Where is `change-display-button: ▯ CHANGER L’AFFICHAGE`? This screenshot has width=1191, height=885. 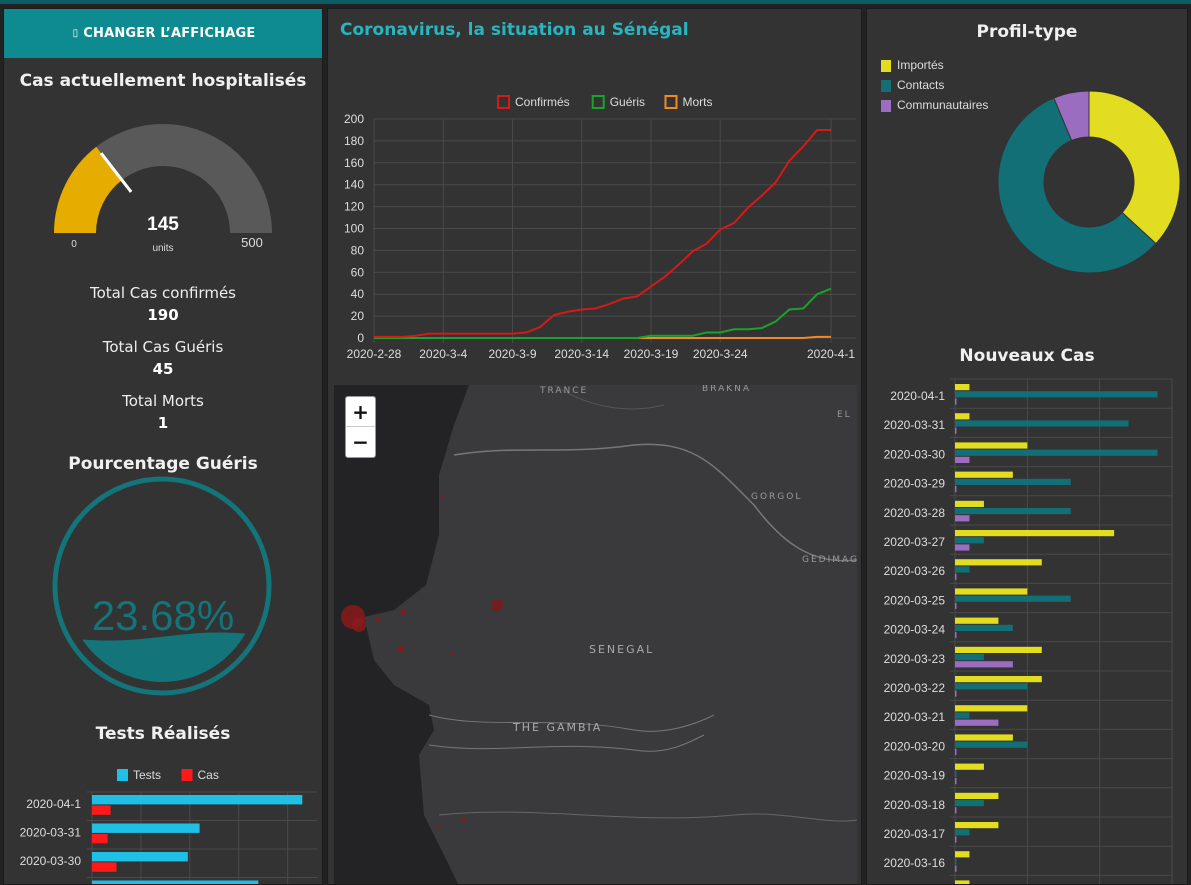
change-display-button: ▯ CHANGER L’AFFICHAGE is located at coordinates (163, 33).